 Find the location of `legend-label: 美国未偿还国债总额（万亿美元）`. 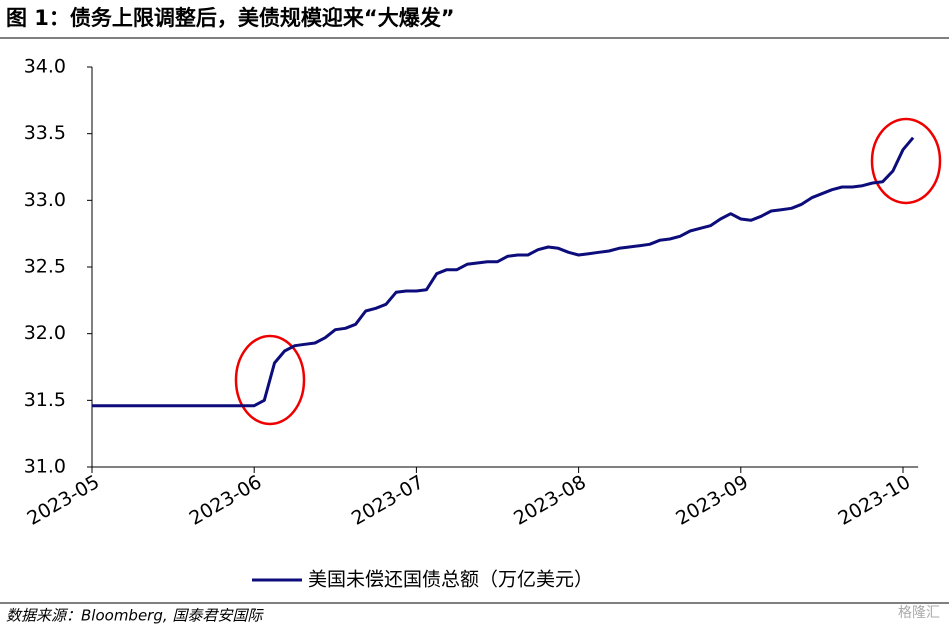

legend-label: 美国未偿还国债总额（万亿美元） is located at coordinates (450, 580).